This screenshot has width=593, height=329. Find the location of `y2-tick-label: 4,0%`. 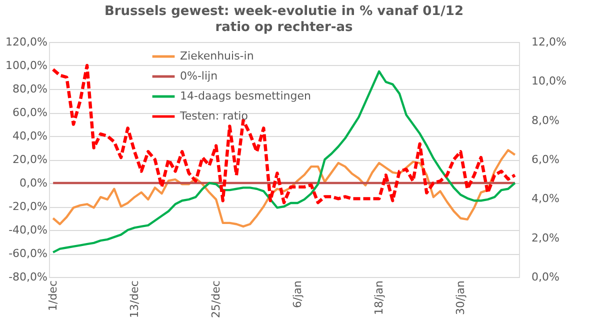

y2-tick-label: 4,0% is located at coordinates (546, 199).